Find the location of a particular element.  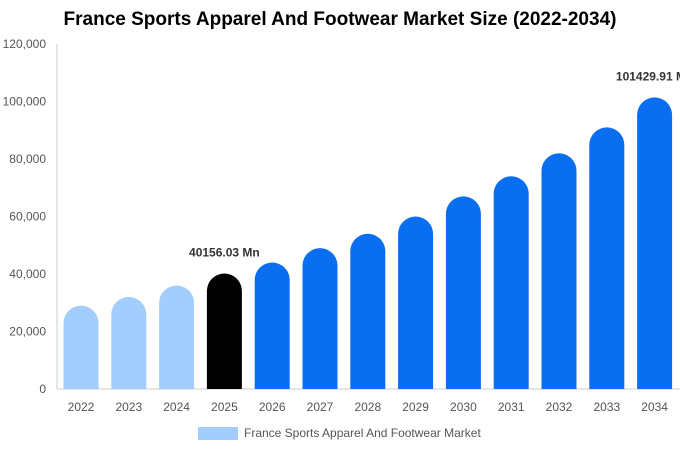

y-tick-label: 80,000 is located at coordinates (27, 159).